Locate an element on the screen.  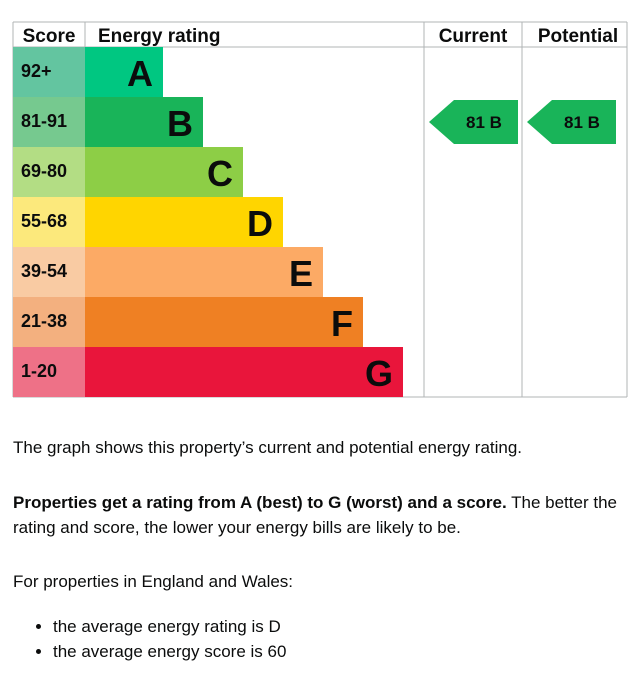
score-cell-d is located at coordinates (49, 222).